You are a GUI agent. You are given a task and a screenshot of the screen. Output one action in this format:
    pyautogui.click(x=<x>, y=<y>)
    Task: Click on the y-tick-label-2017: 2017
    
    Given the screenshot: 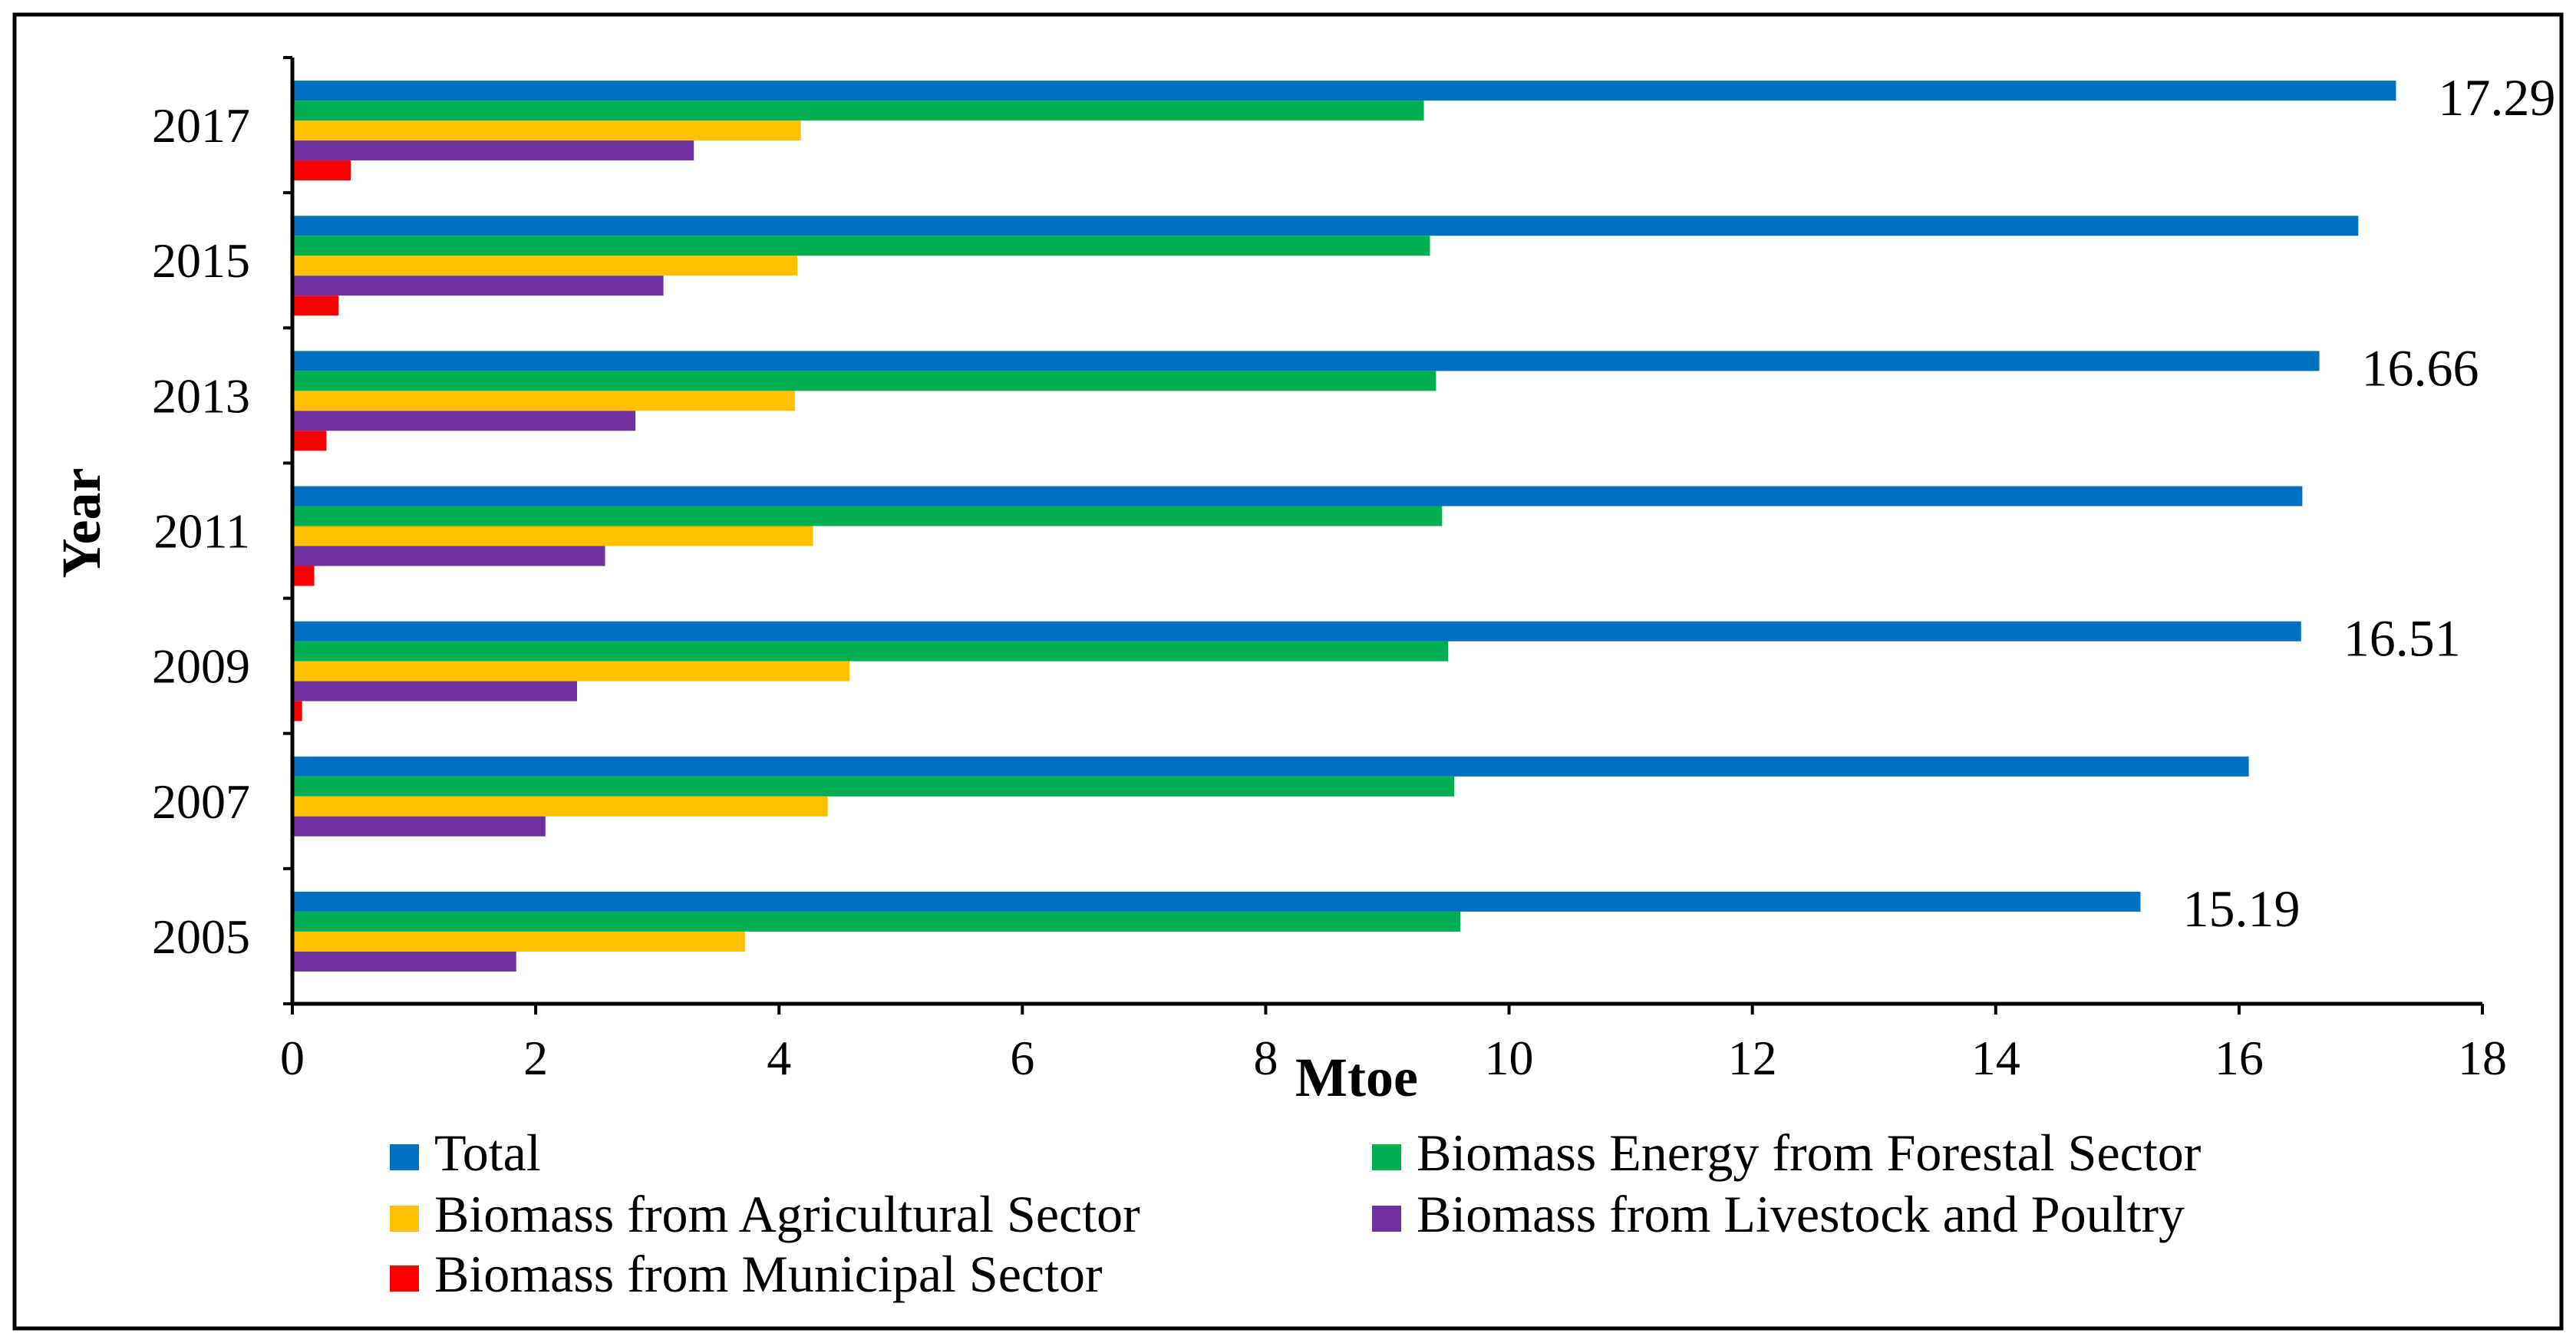 What is the action you would take?
    pyautogui.click(x=201, y=126)
    